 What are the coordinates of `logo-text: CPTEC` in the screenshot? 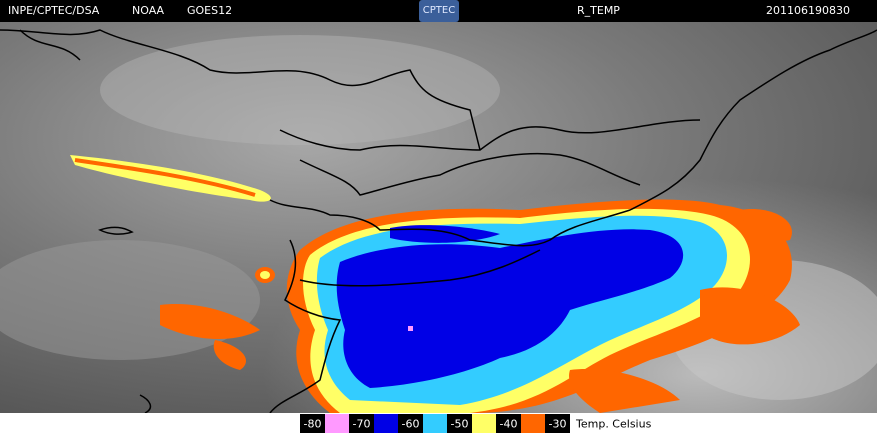 It's located at (439, 10).